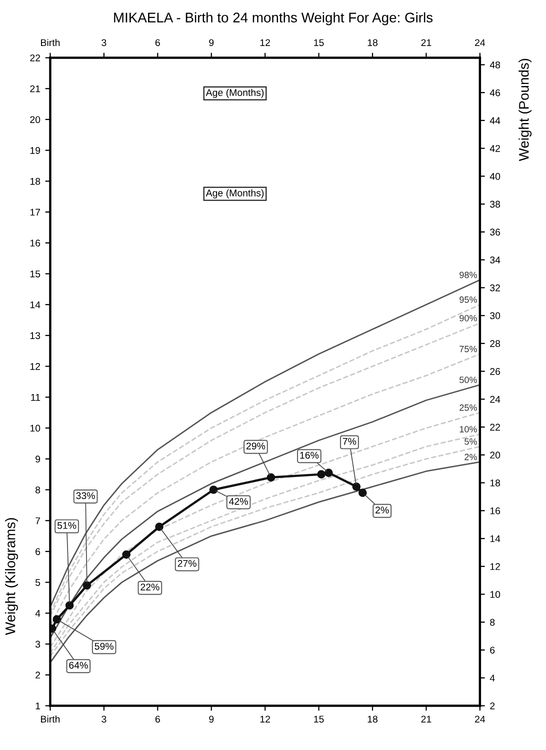  What do you see at coordinates (468, 407) in the screenshot?
I see `series-label: 25%` at bounding box center [468, 407].